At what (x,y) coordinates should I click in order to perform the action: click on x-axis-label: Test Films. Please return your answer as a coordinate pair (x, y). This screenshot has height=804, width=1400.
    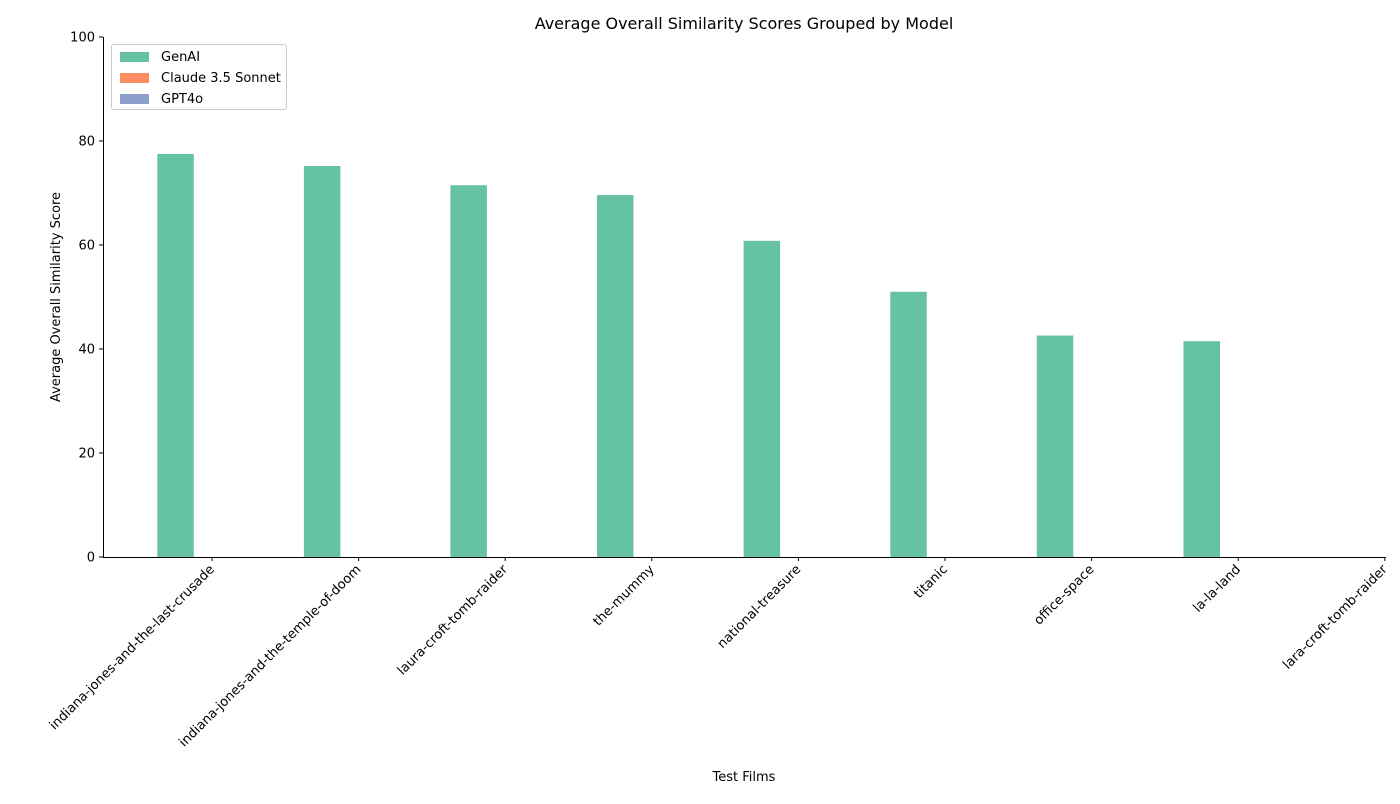
    Looking at the image, I should click on (744, 777).